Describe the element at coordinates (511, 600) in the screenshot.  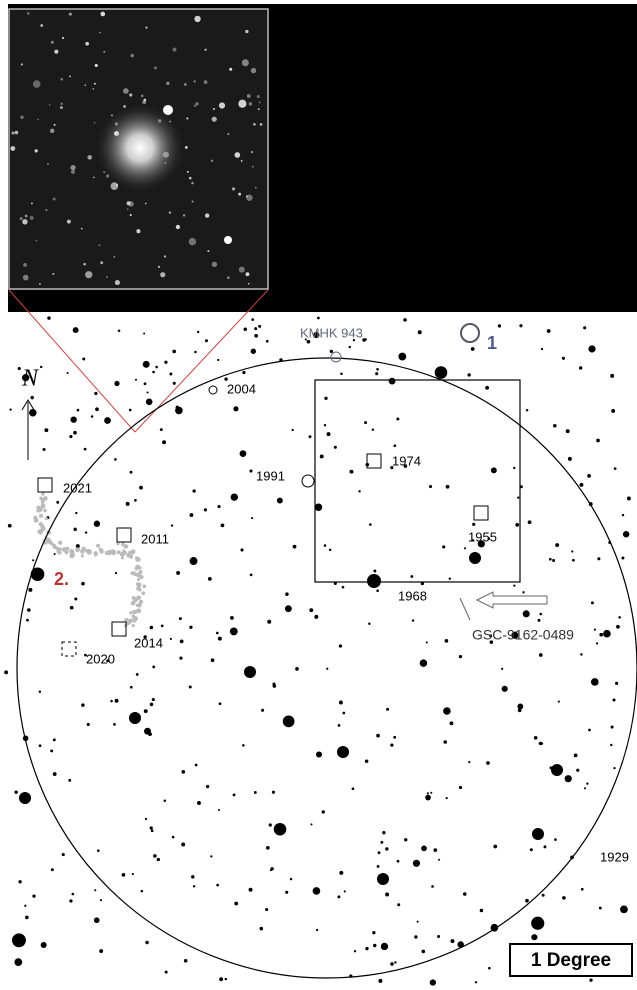
I see `pointer-arrow` at that location.